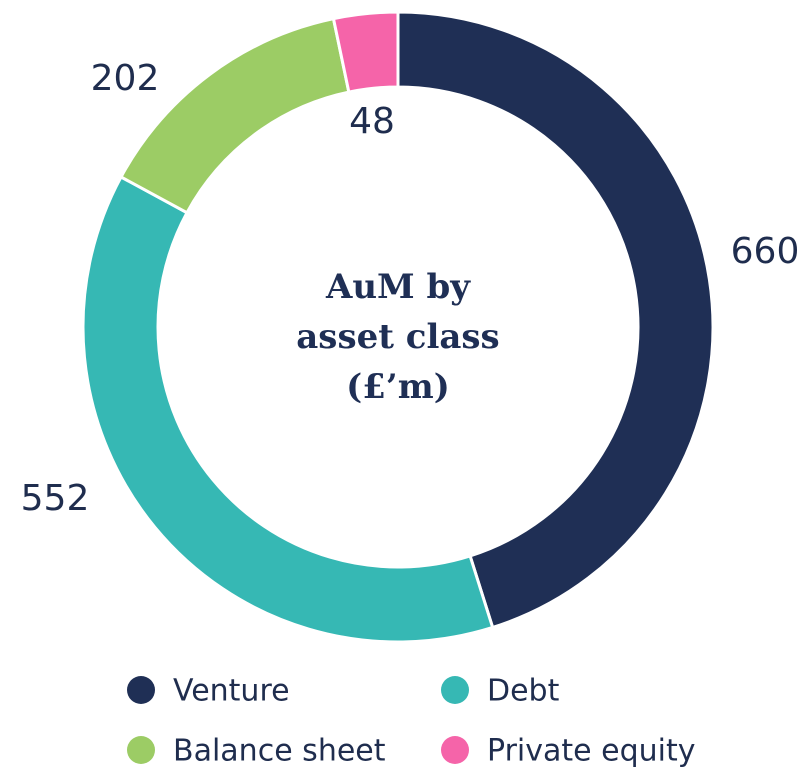 Image resolution: width=809 pixels, height=771 pixels. I want to click on value-label: 202, so click(125, 78).